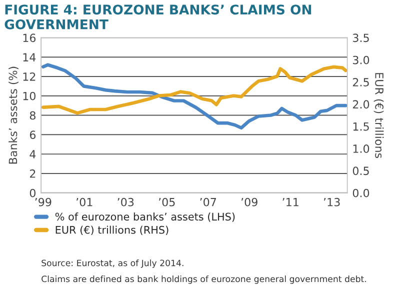 Image resolution: width=411 pixels, height=290 pixels. Describe the element at coordinates (208, 202) in the screenshot. I see `x-tick-label: ’07` at that location.